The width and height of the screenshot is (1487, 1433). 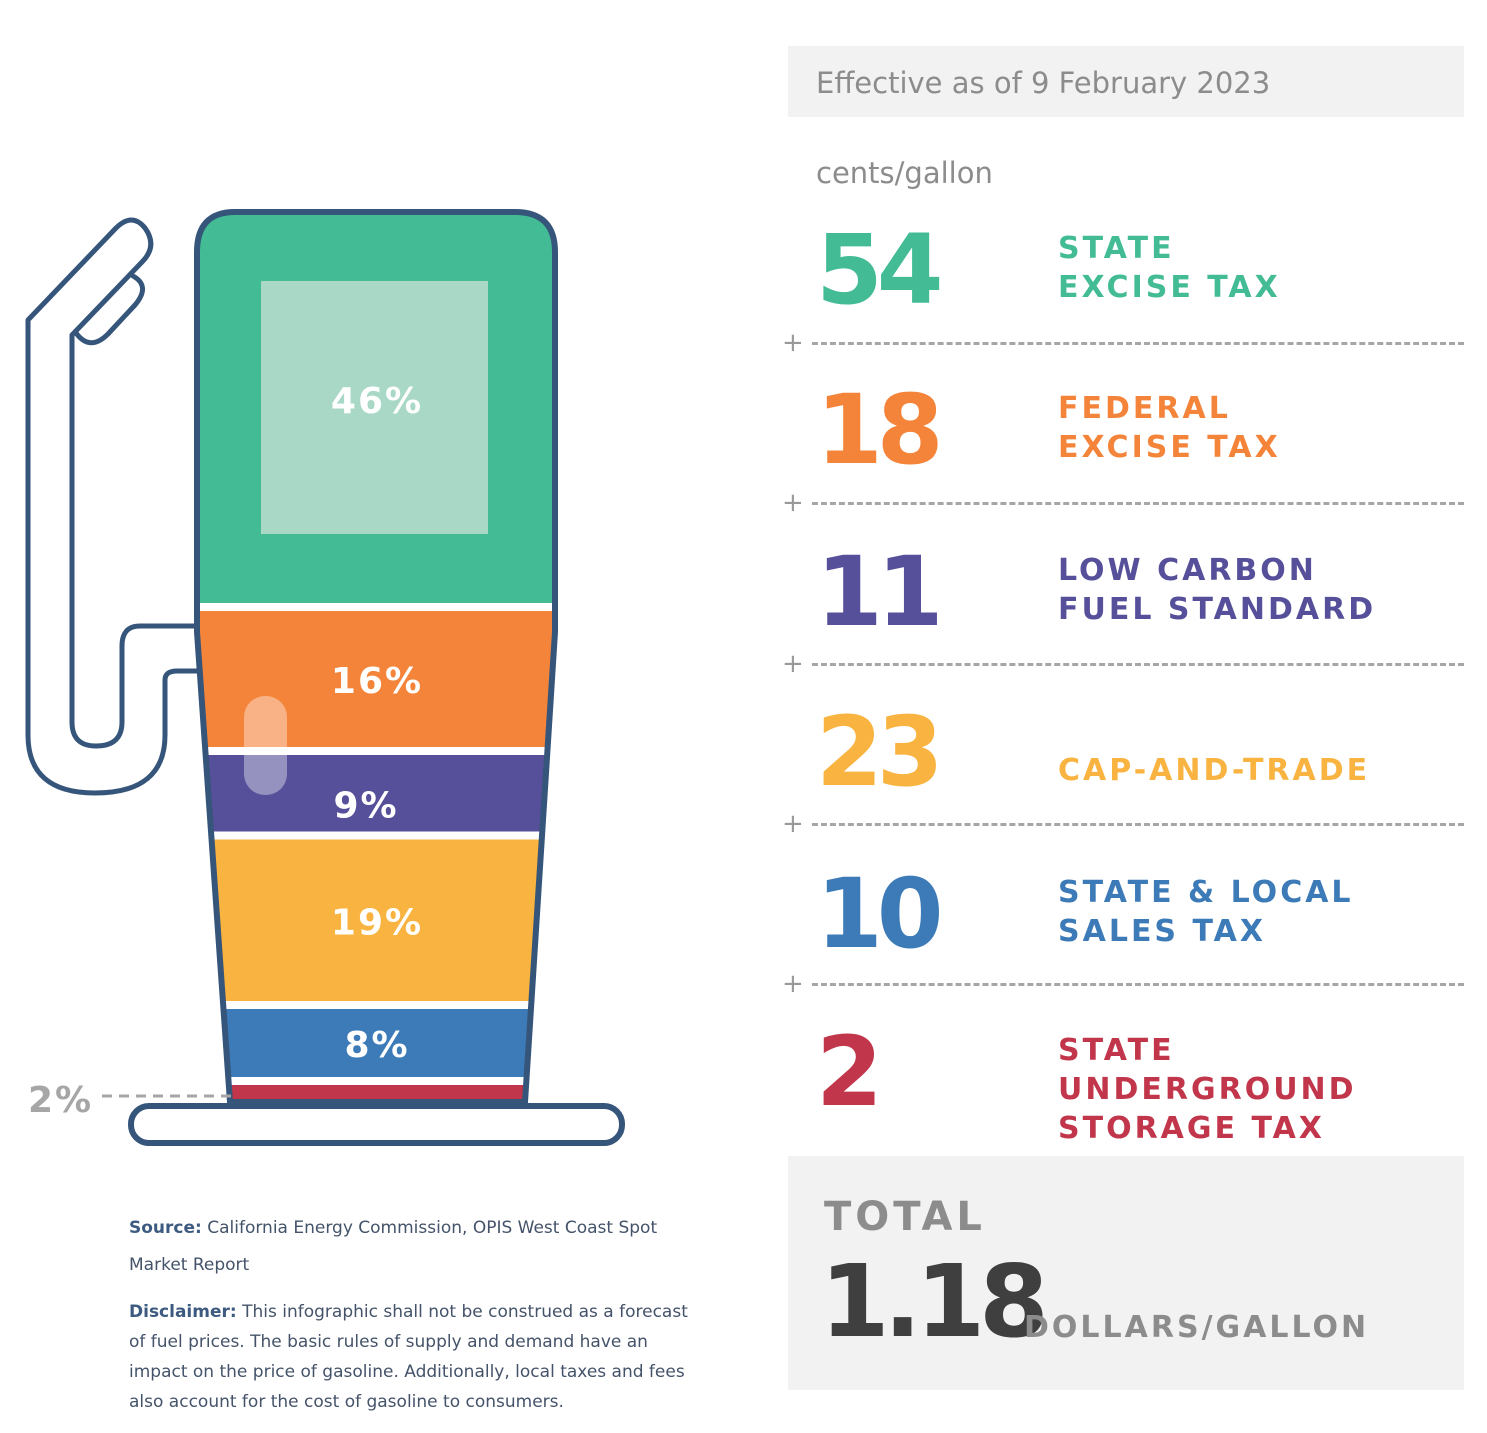 What do you see at coordinates (1169, 268) in the screenshot?
I see `component-name: STATE EXCISE TAX` at bounding box center [1169, 268].